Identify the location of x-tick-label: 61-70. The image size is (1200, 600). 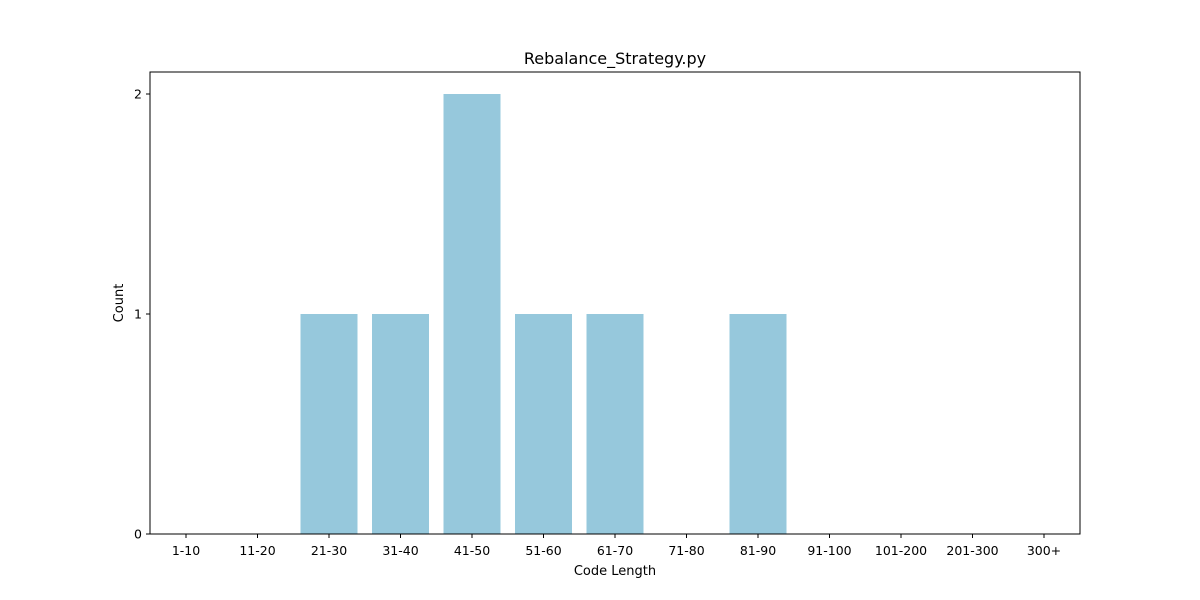
(615, 550).